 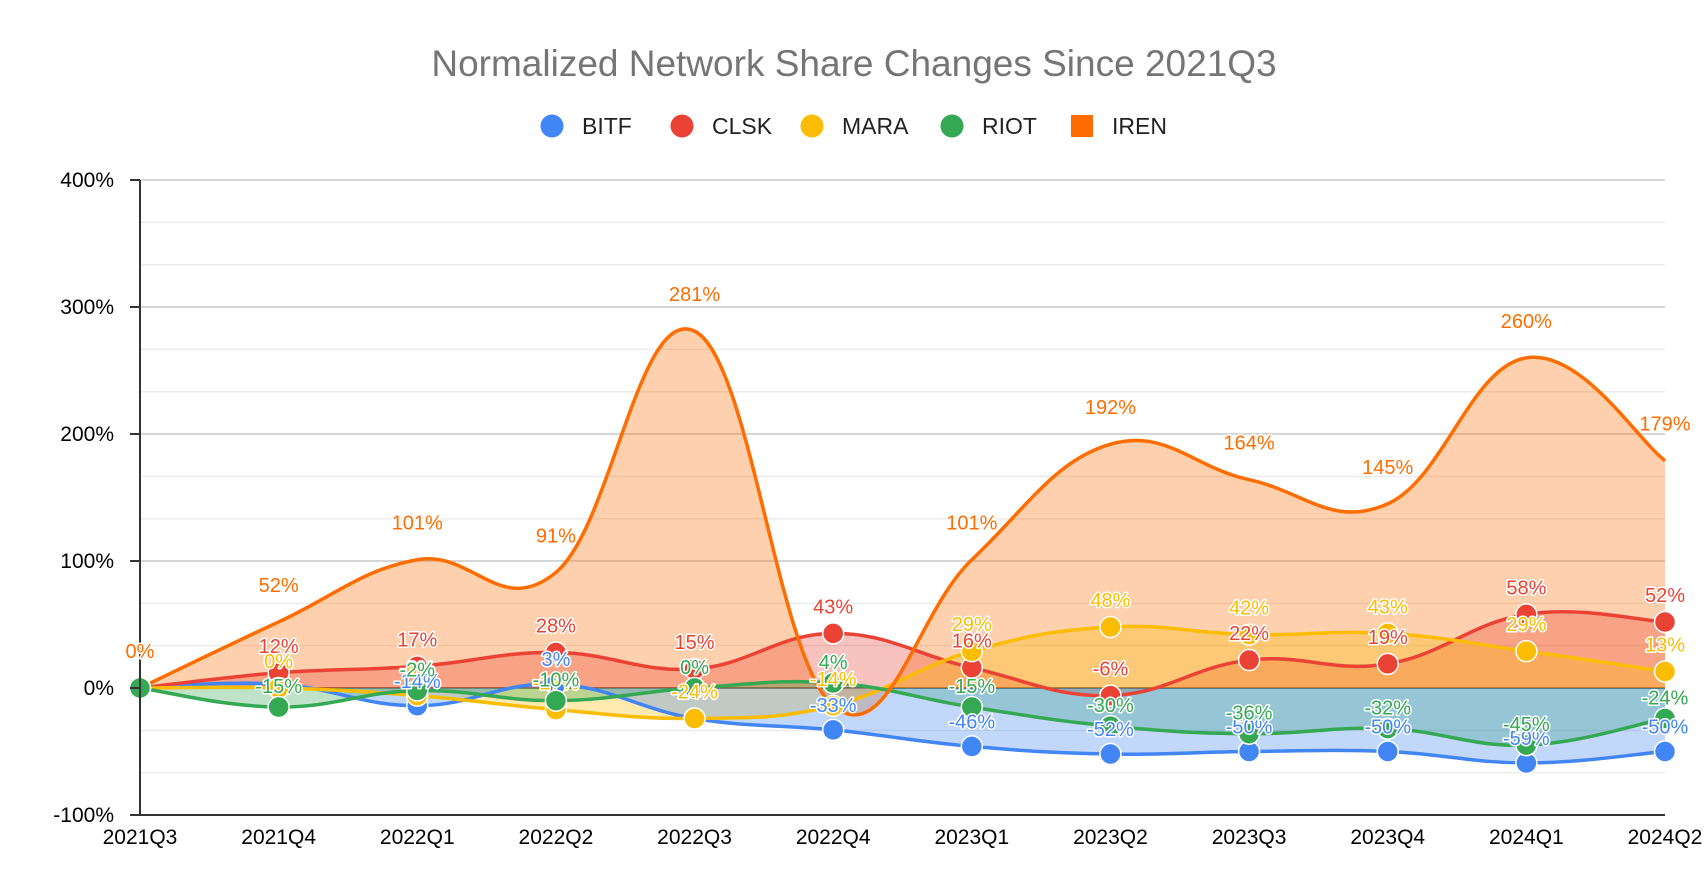 What do you see at coordinates (1664, 425) in the screenshot?
I see `data-label-iren: 179%` at bounding box center [1664, 425].